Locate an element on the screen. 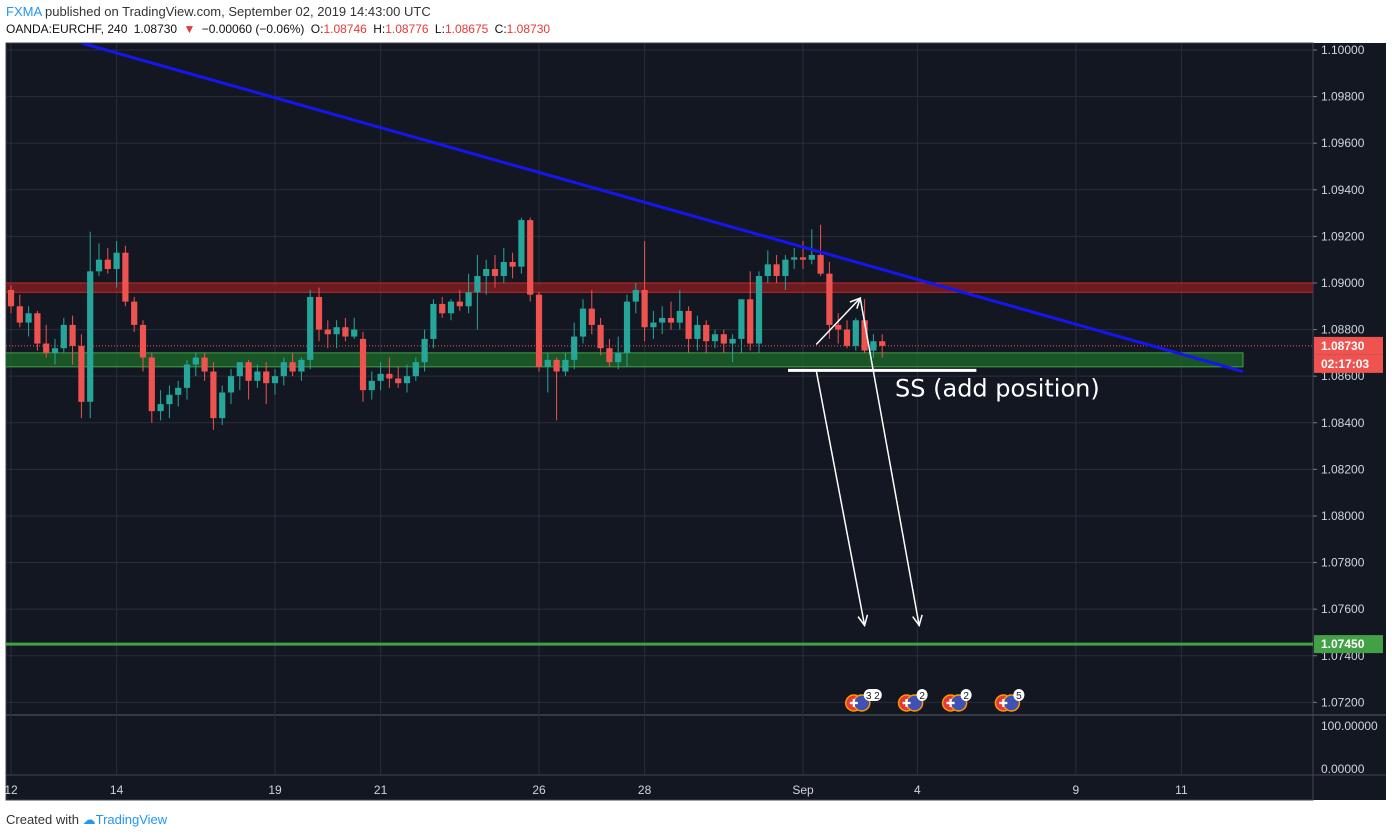 The image size is (1392, 838). bar-countdown-label-bg is located at coordinates (1348, 363).